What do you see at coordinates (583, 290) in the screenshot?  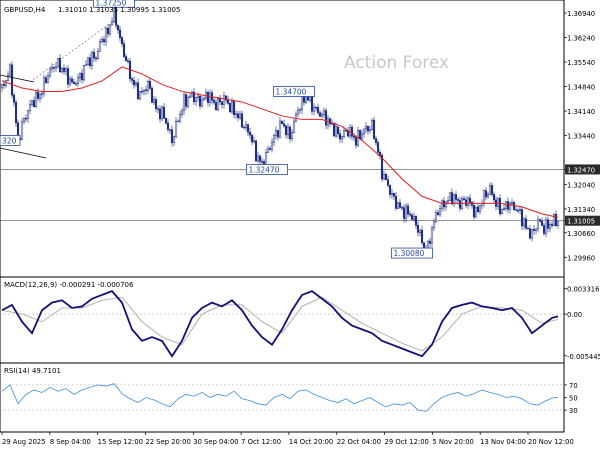 I see `y-tick-label: 0.003316` at bounding box center [583, 290].